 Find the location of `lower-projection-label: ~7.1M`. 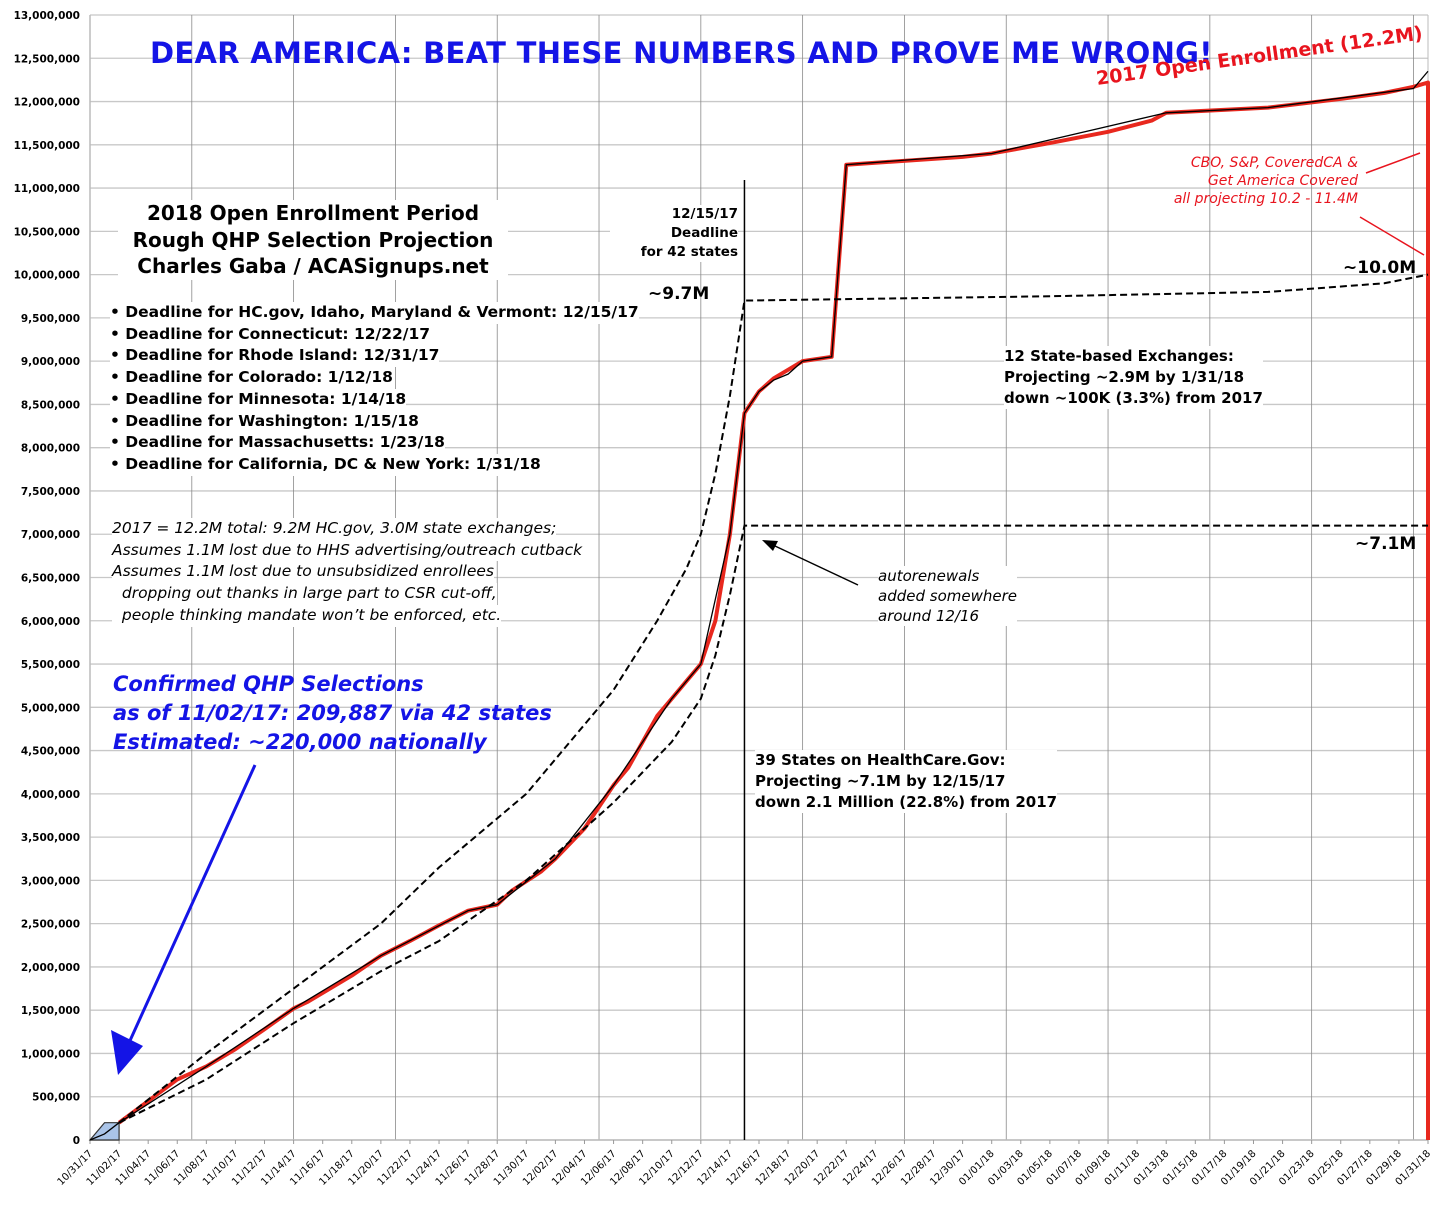

lower-projection-label: ~7.1M is located at coordinates (1386, 544).